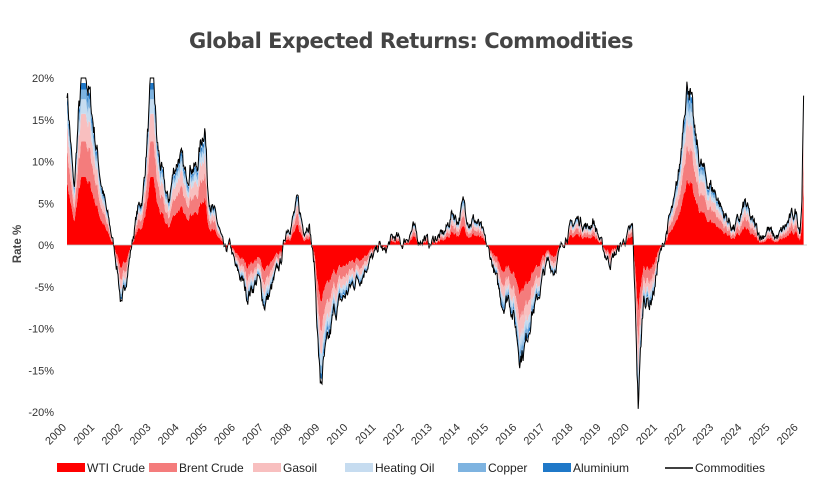 The image size is (836, 504). I want to click on y-tick-label: 10%, so click(43, 163).